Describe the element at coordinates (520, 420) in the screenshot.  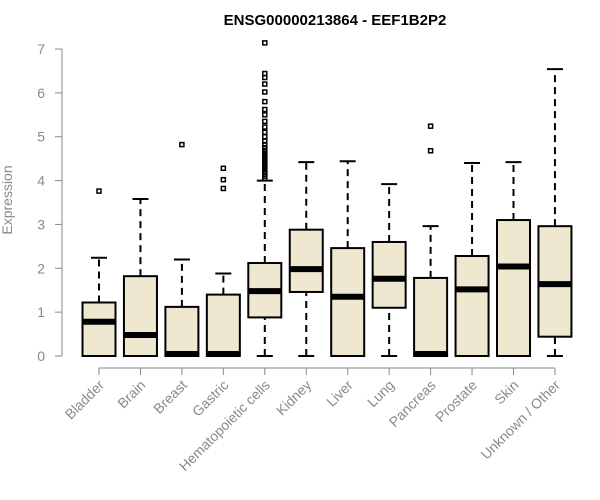
I see `x-tick-label: Unknown / Other` at that location.